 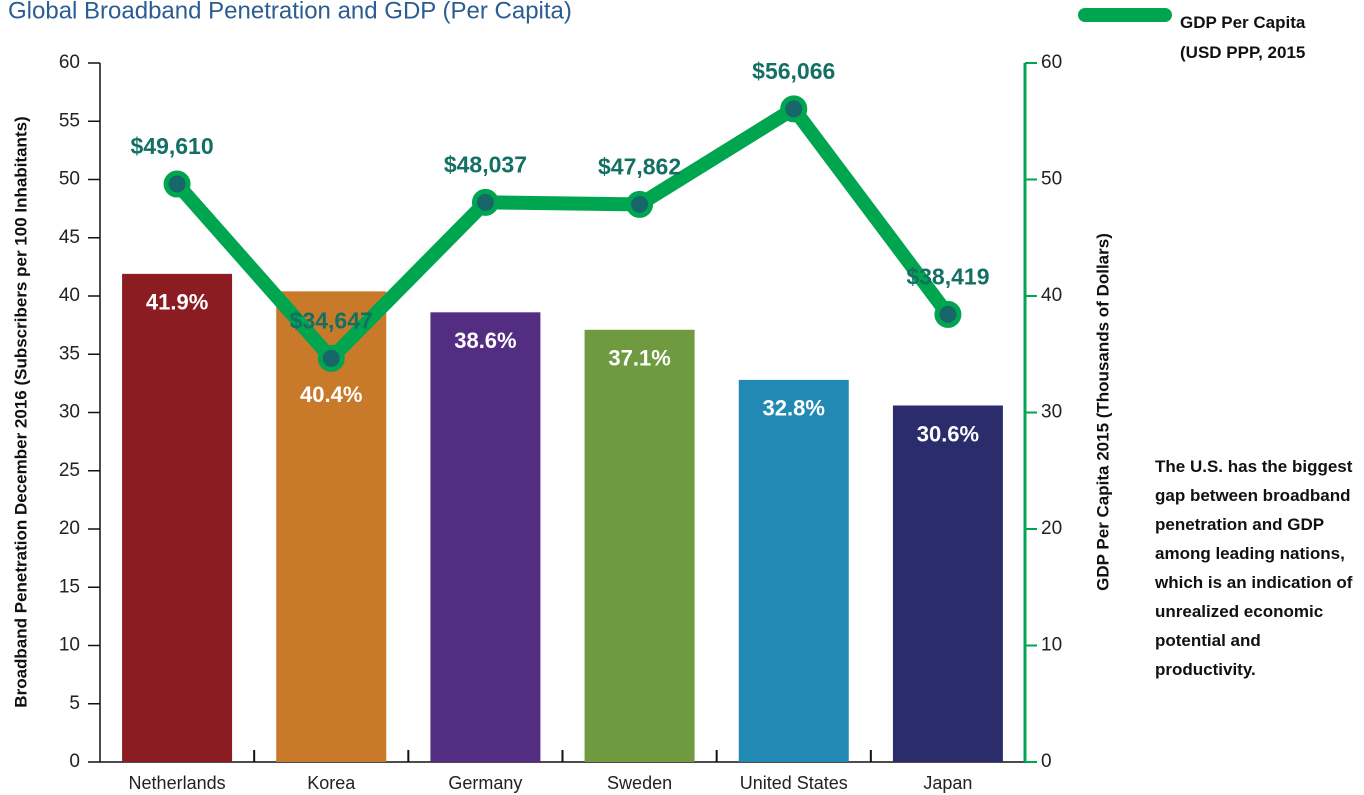 What do you see at coordinates (1051, 295) in the screenshot?
I see `y2-tick-label: 40` at bounding box center [1051, 295].